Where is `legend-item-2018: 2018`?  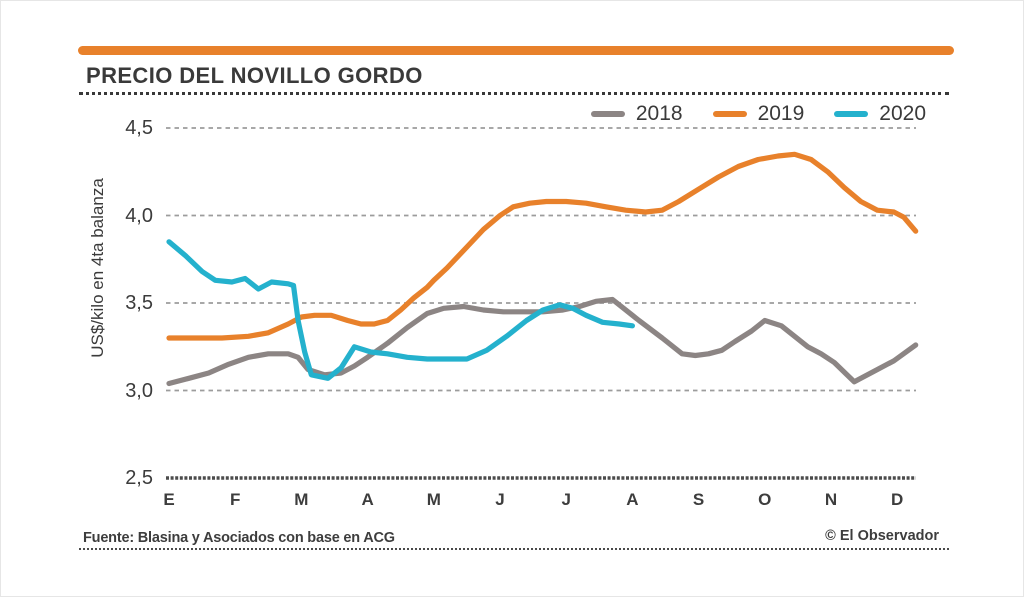 legend-item-2018: 2018 is located at coordinates (636, 114).